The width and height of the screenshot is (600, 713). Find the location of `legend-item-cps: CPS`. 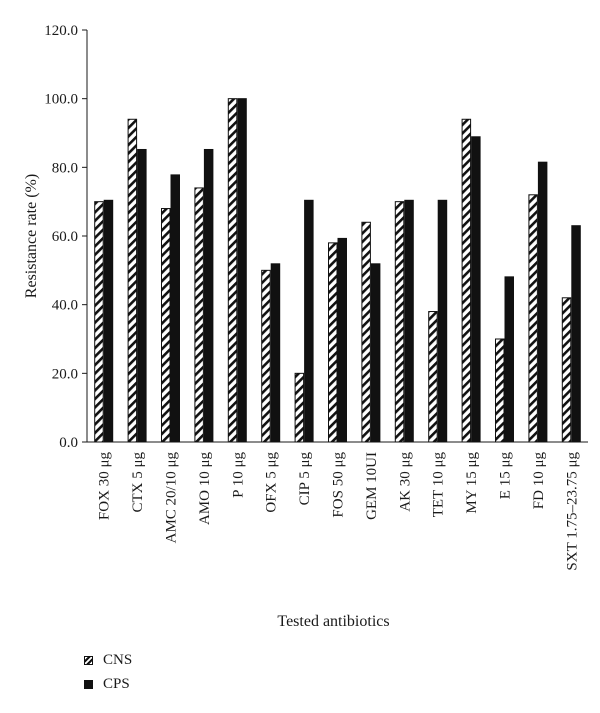

legend-item-cps: CPS is located at coordinates (108, 684).